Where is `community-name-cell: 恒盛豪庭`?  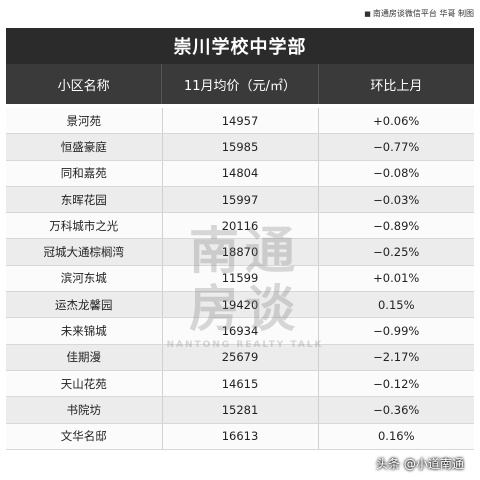
community-name-cell: 恒盛豪庭 is located at coordinates (84, 147).